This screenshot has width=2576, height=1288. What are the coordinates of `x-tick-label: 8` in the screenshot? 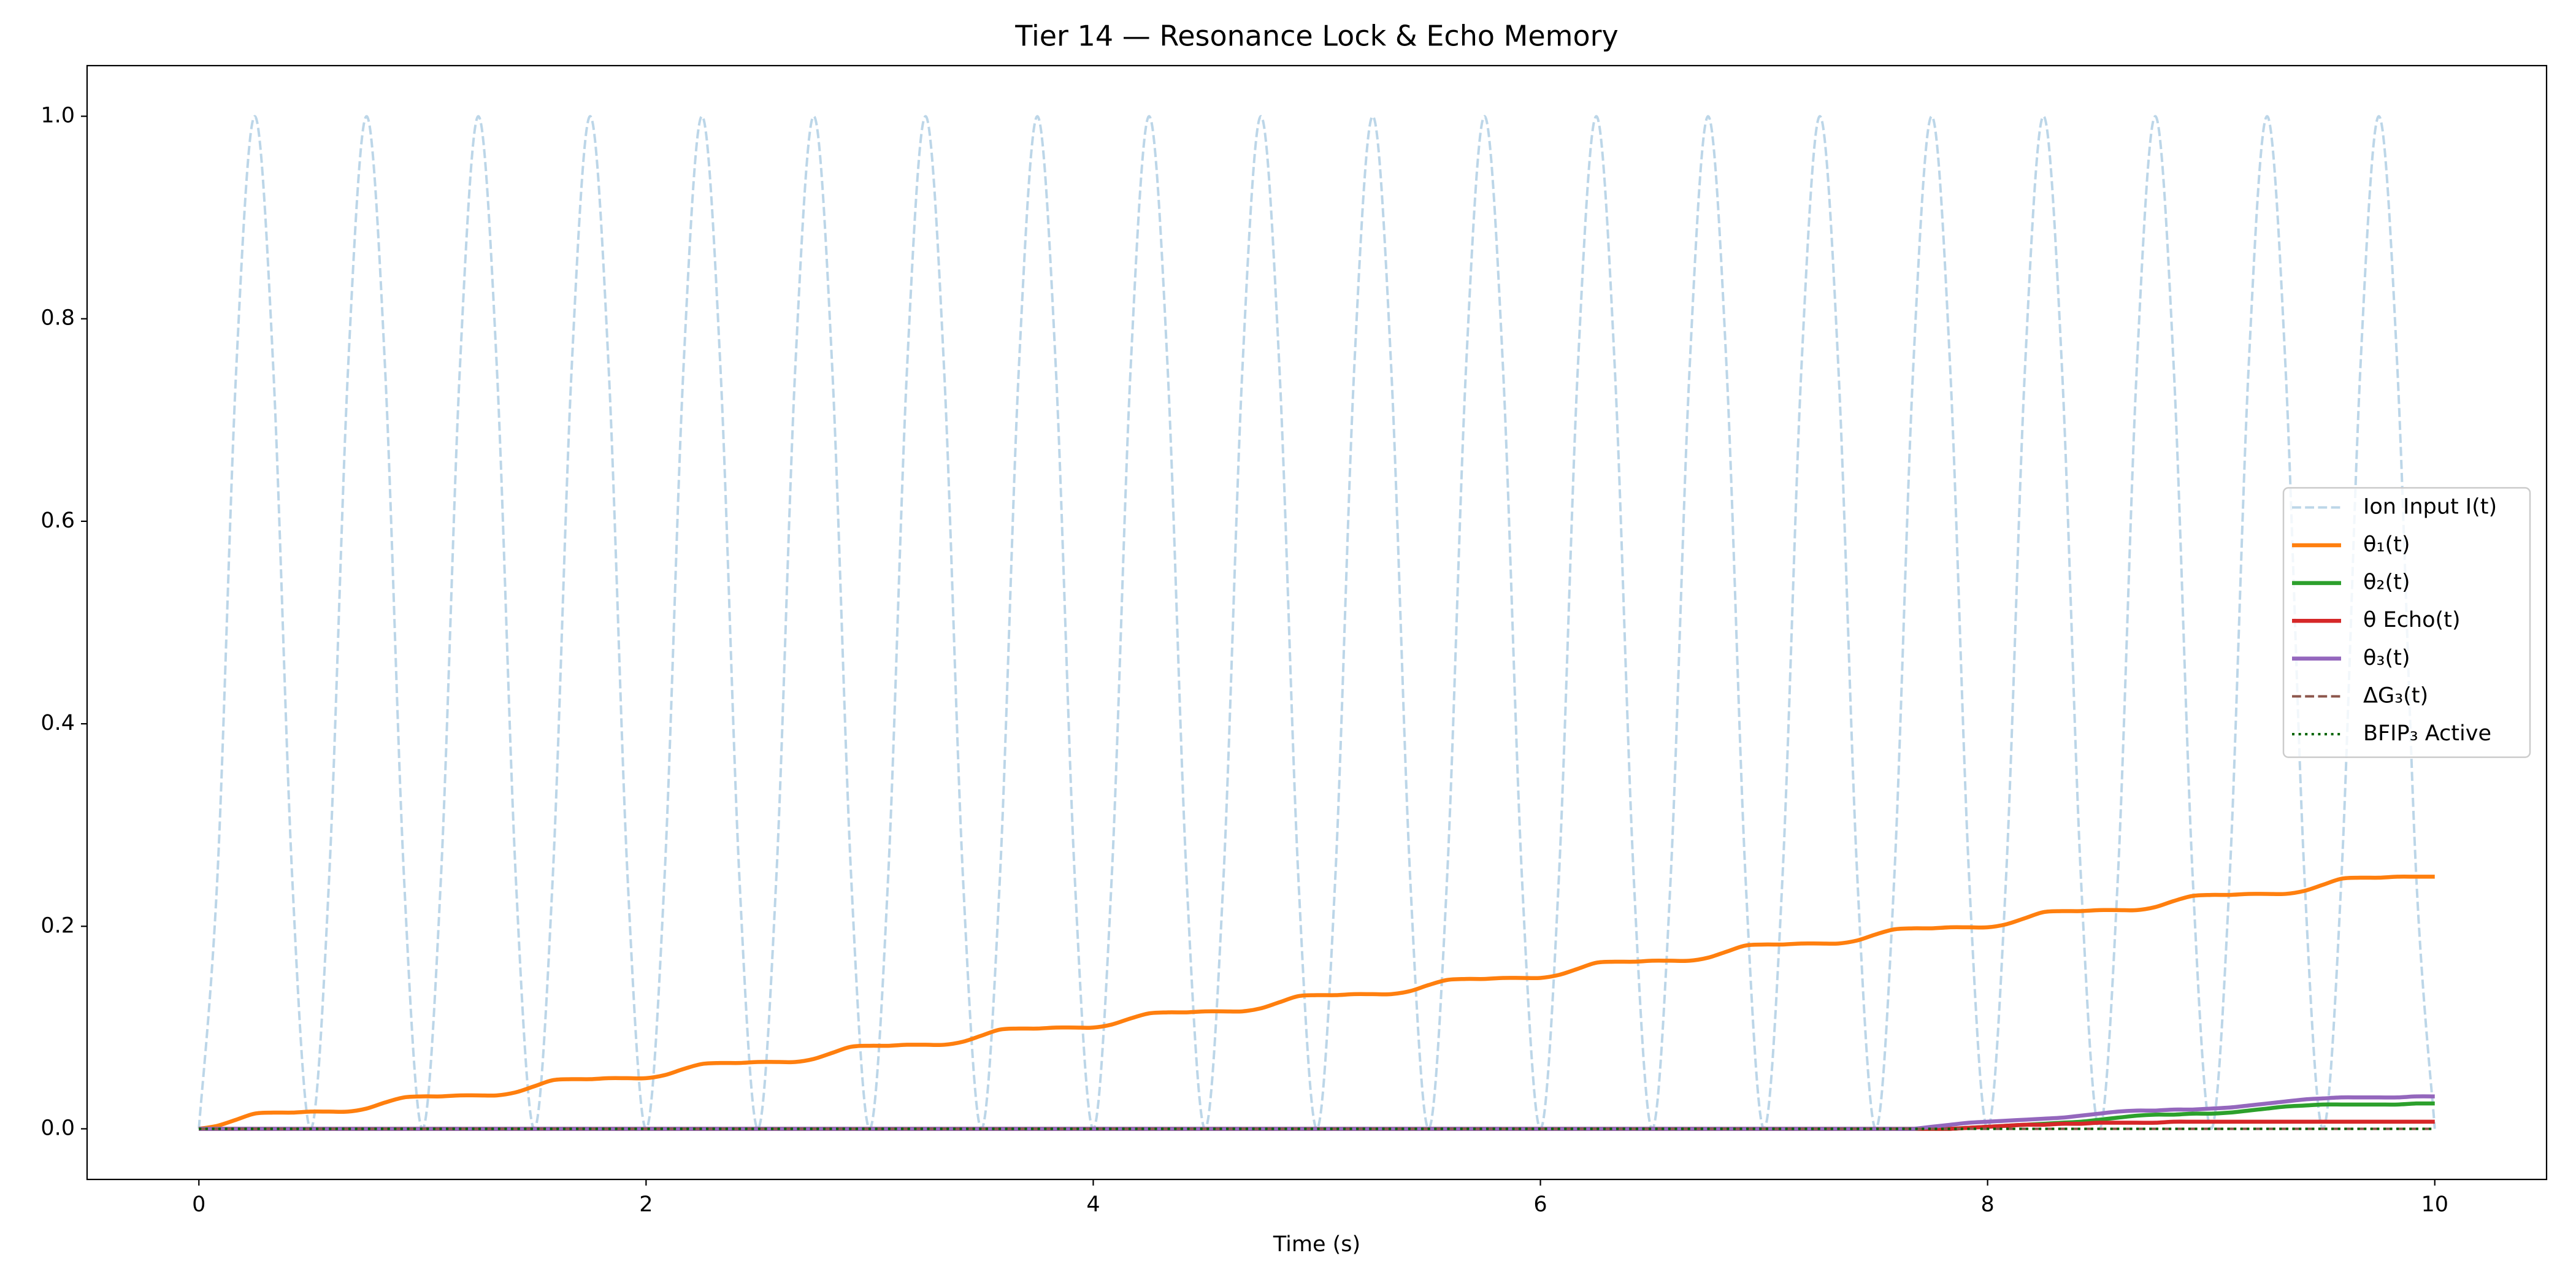 It's located at (1987, 1204).